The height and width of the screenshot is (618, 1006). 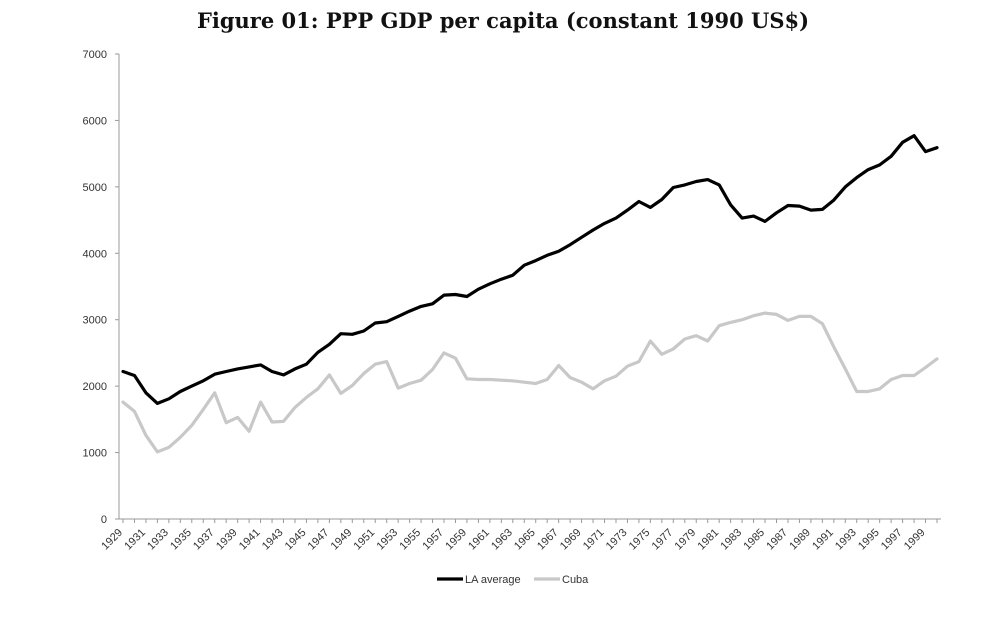 I want to click on x-tick-label: 1973, so click(x=617, y=540).